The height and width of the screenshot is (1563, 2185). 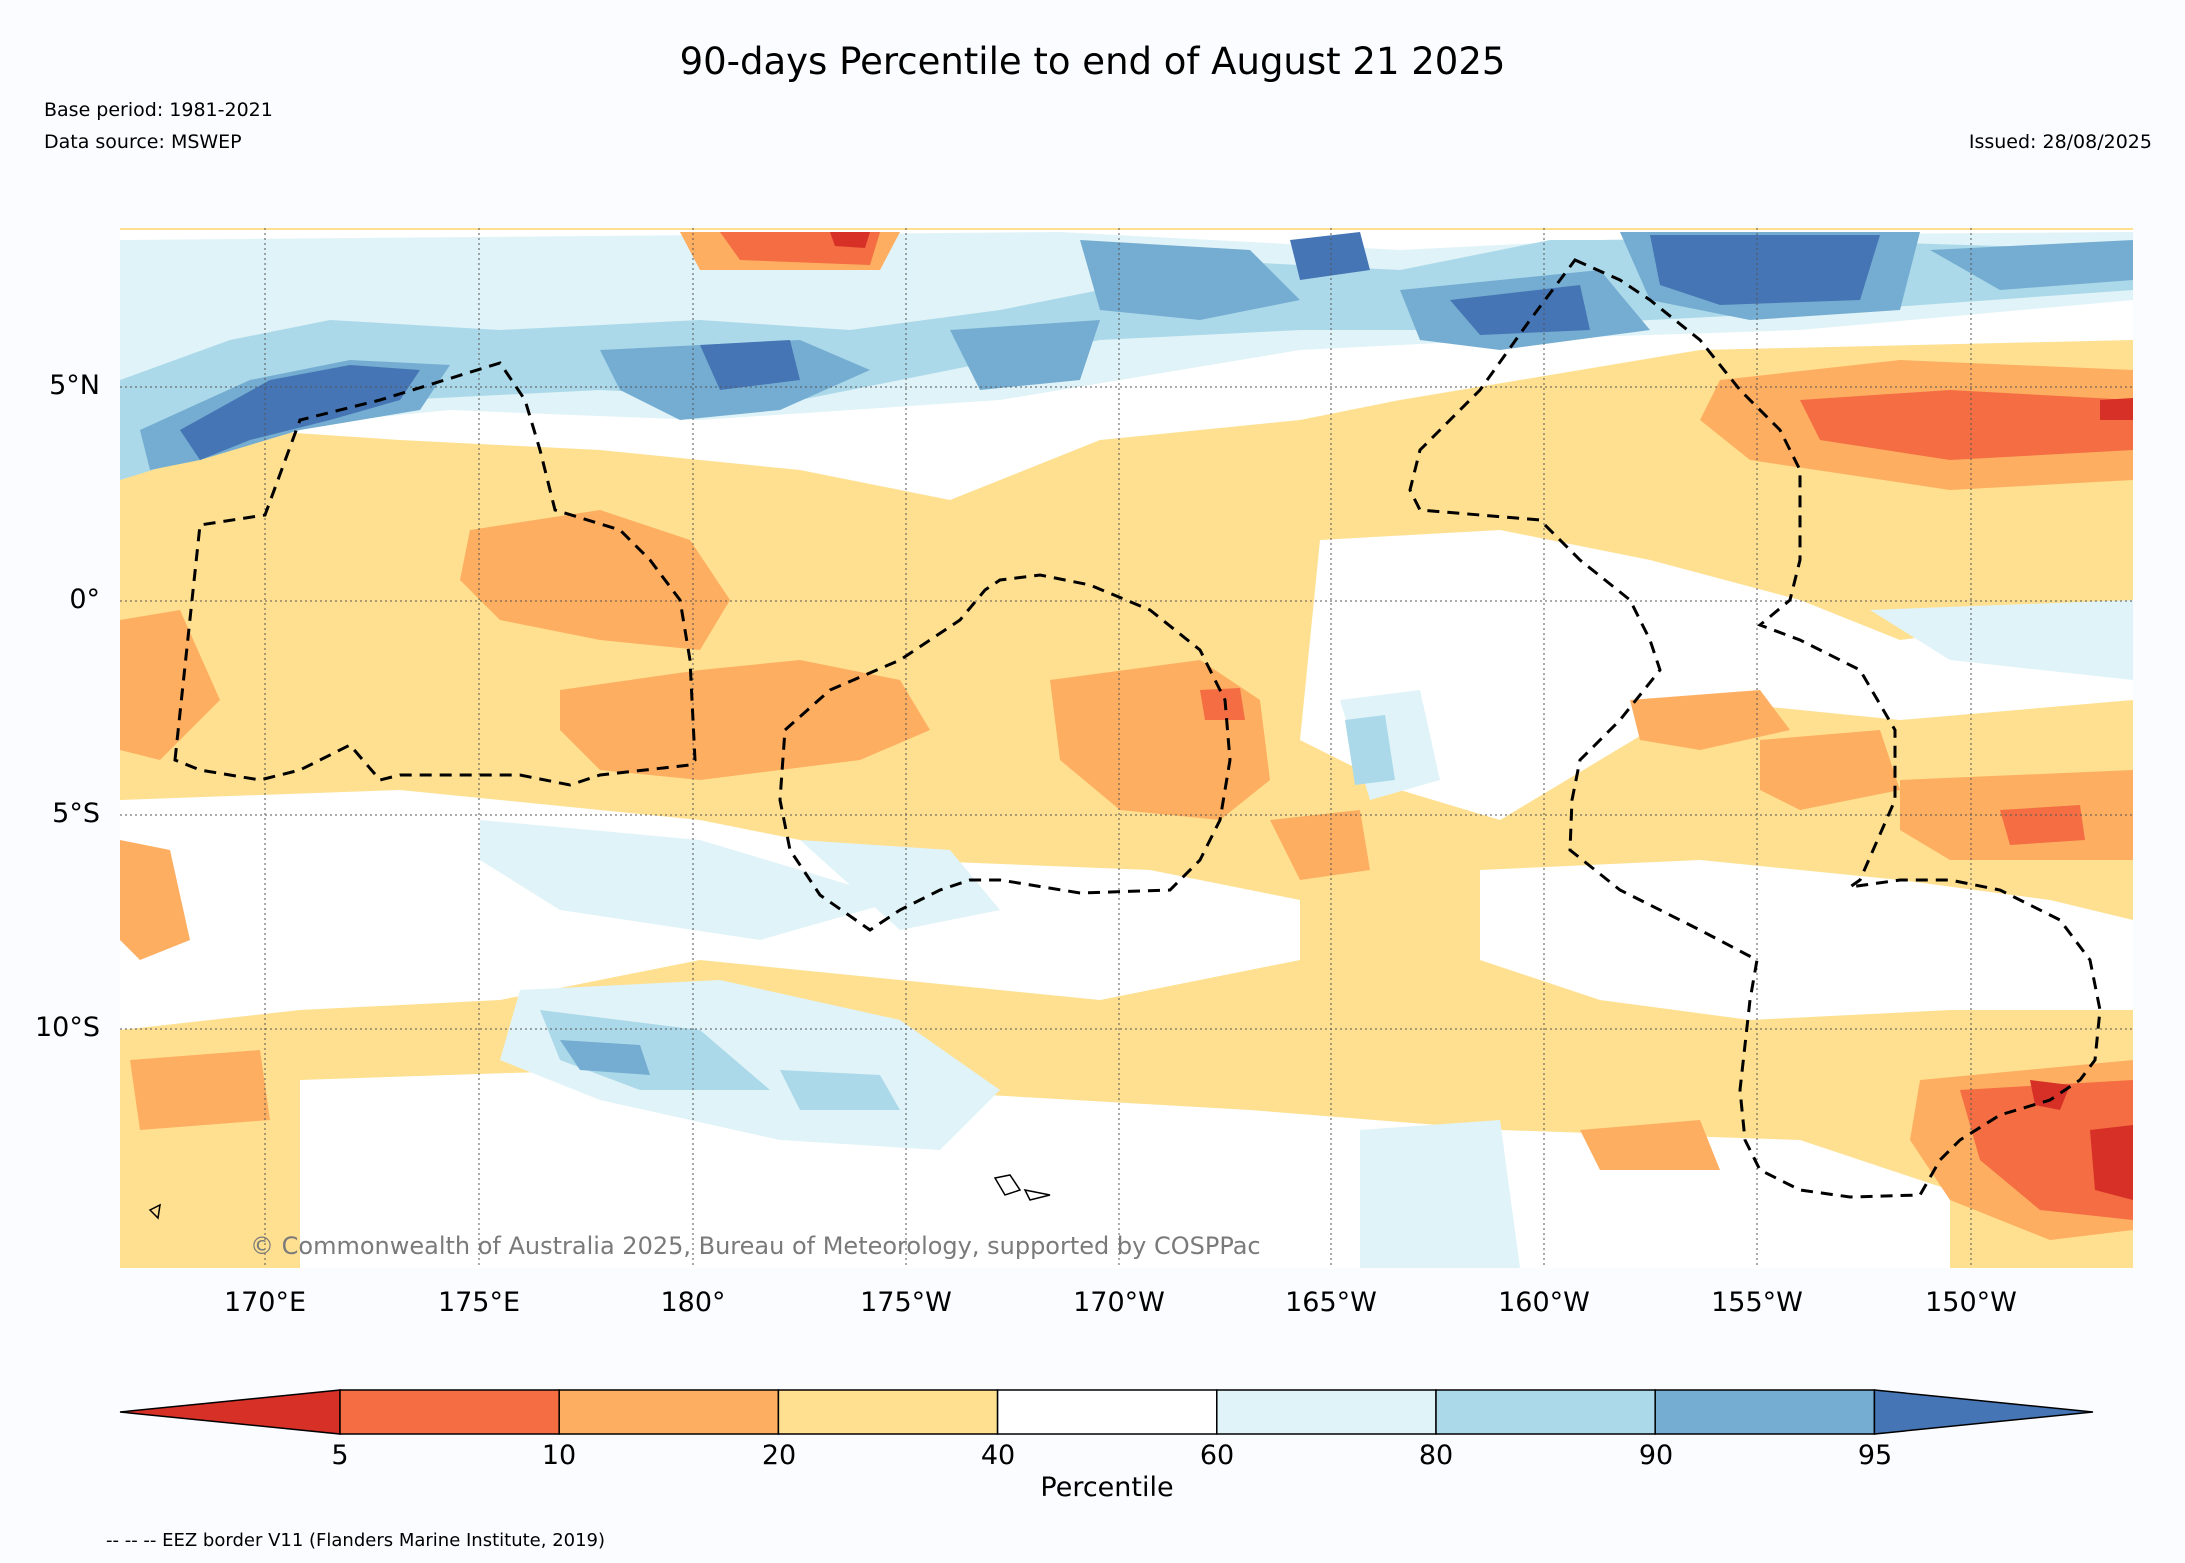 I want to click on base-period: Base period: 1981-2021, so click(x=158, y=110).